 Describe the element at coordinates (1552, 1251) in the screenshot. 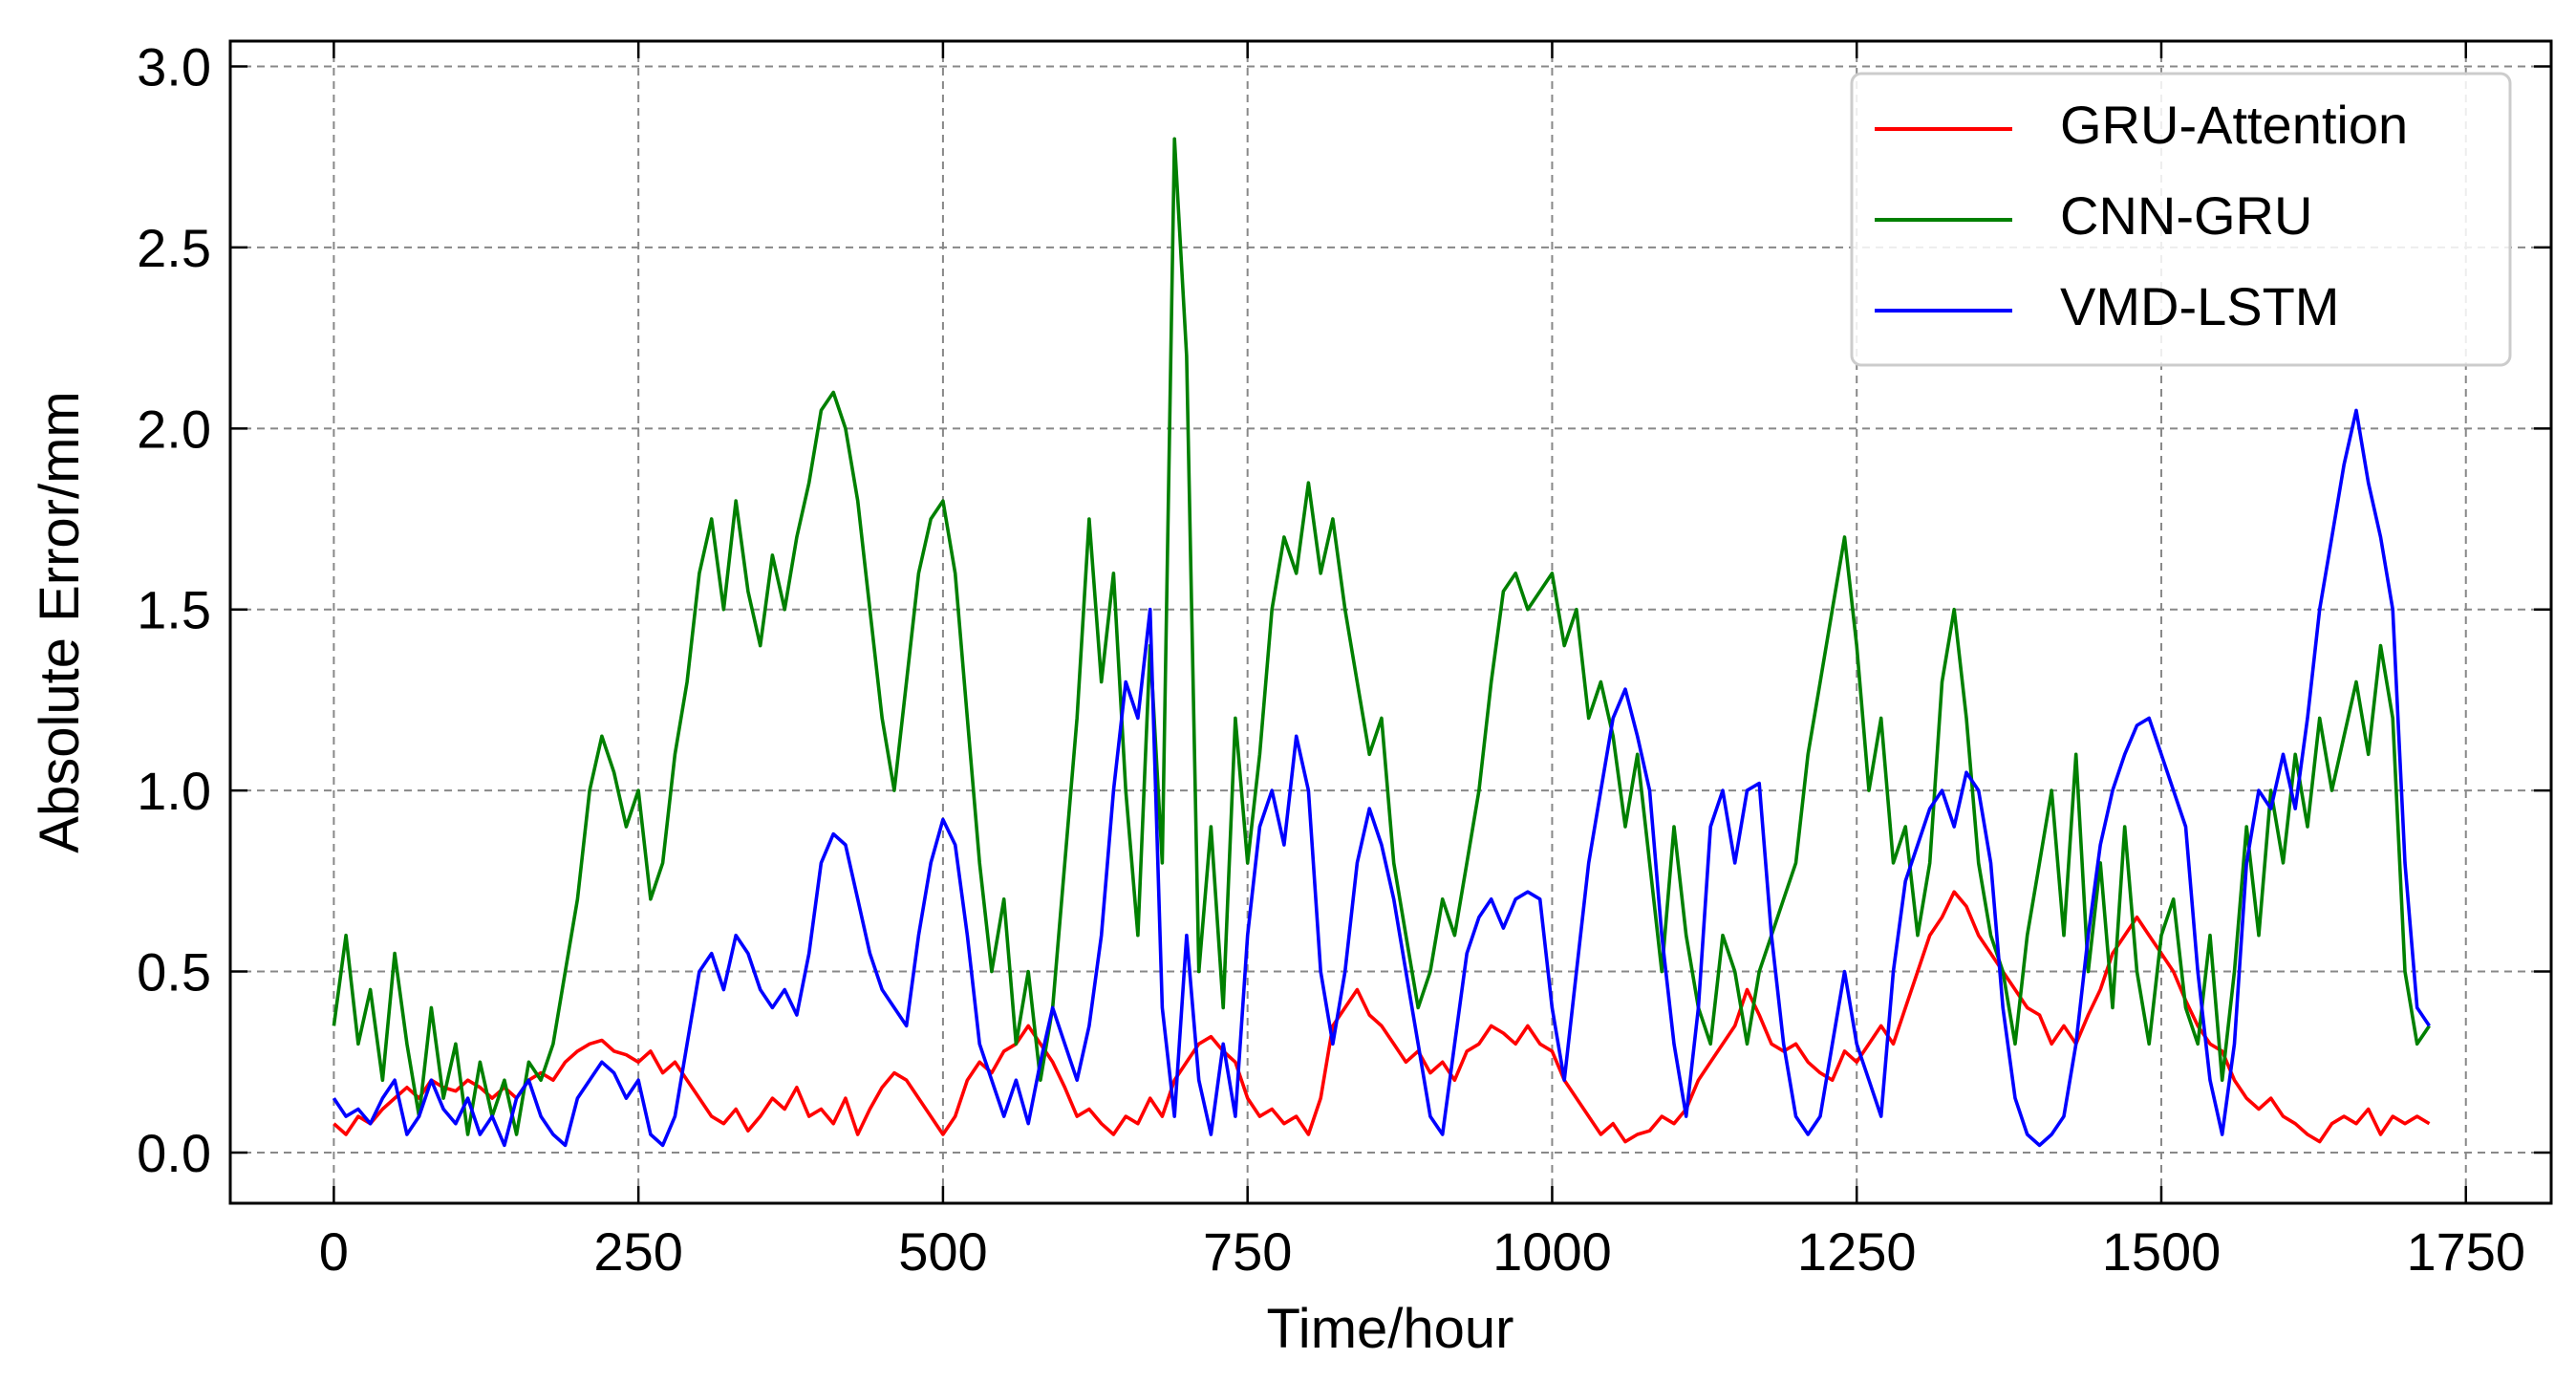

I see `x-tick-label: 1000` at that location.